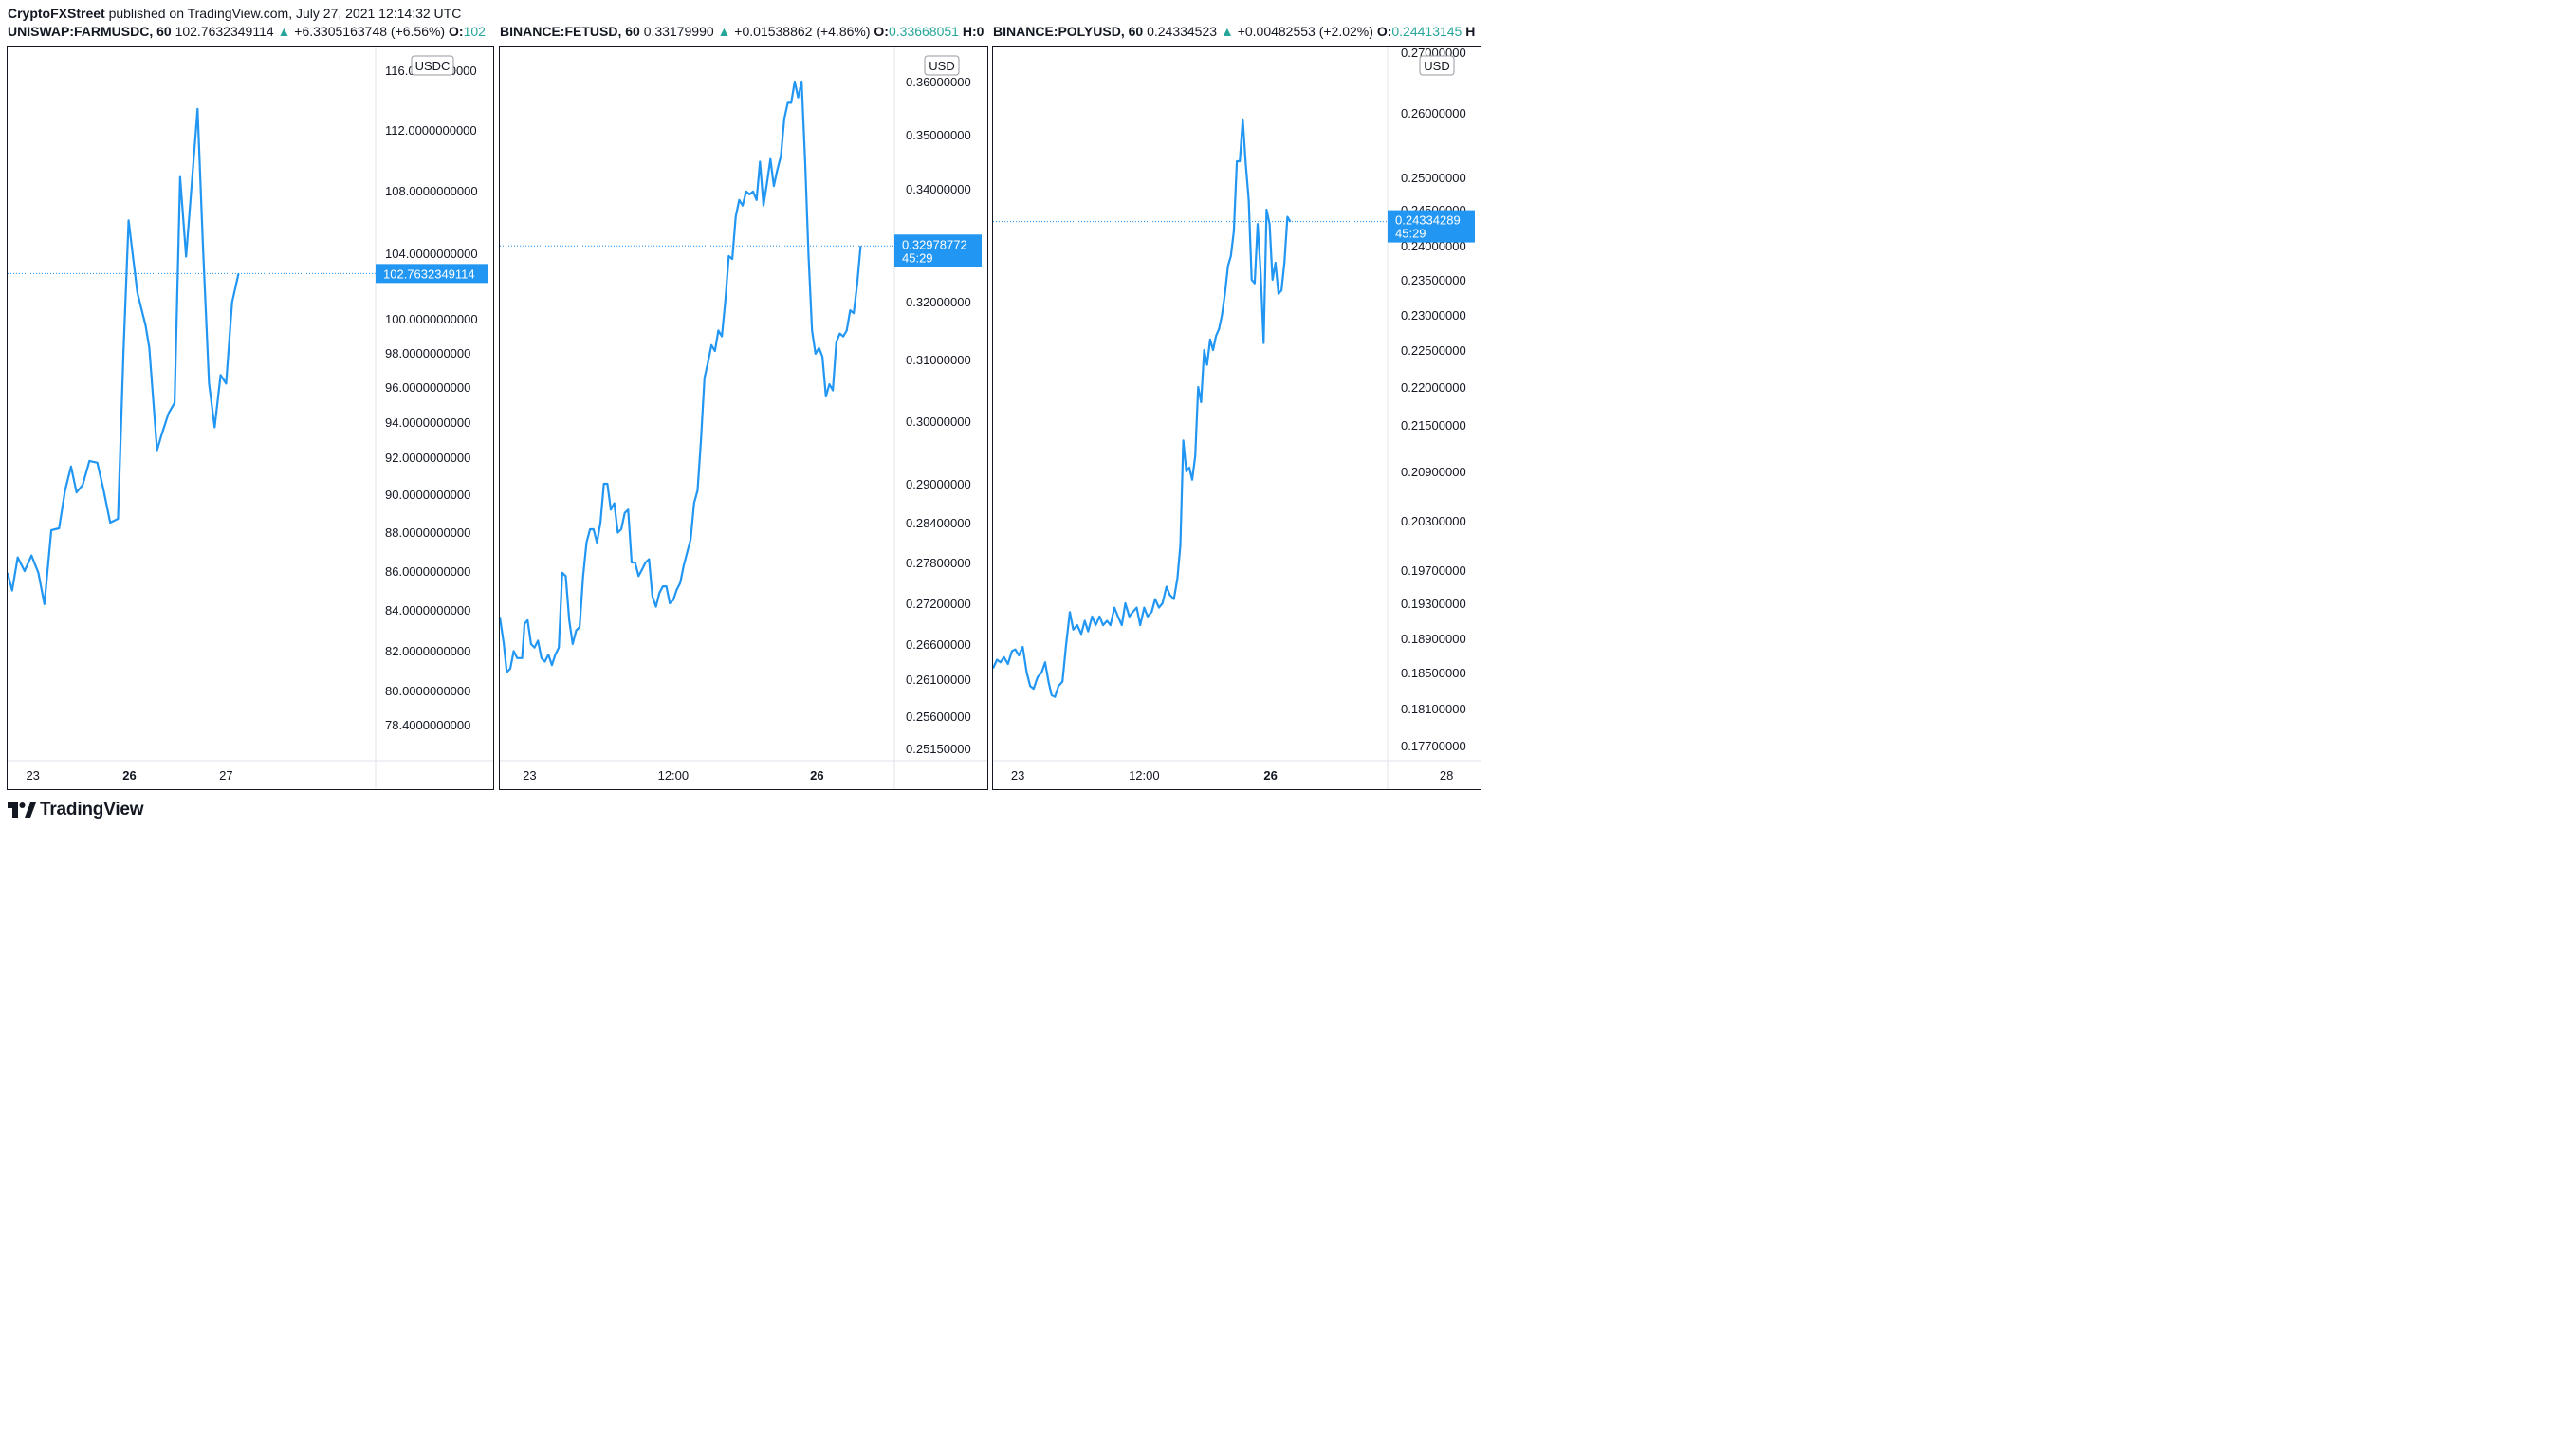 Image resolution: width=2576 pixels, height=1438 pixels. Describe the element at coordinates (431, 319) in the screenshot. I see `y-tick-label: 100.0000000000` at that location.